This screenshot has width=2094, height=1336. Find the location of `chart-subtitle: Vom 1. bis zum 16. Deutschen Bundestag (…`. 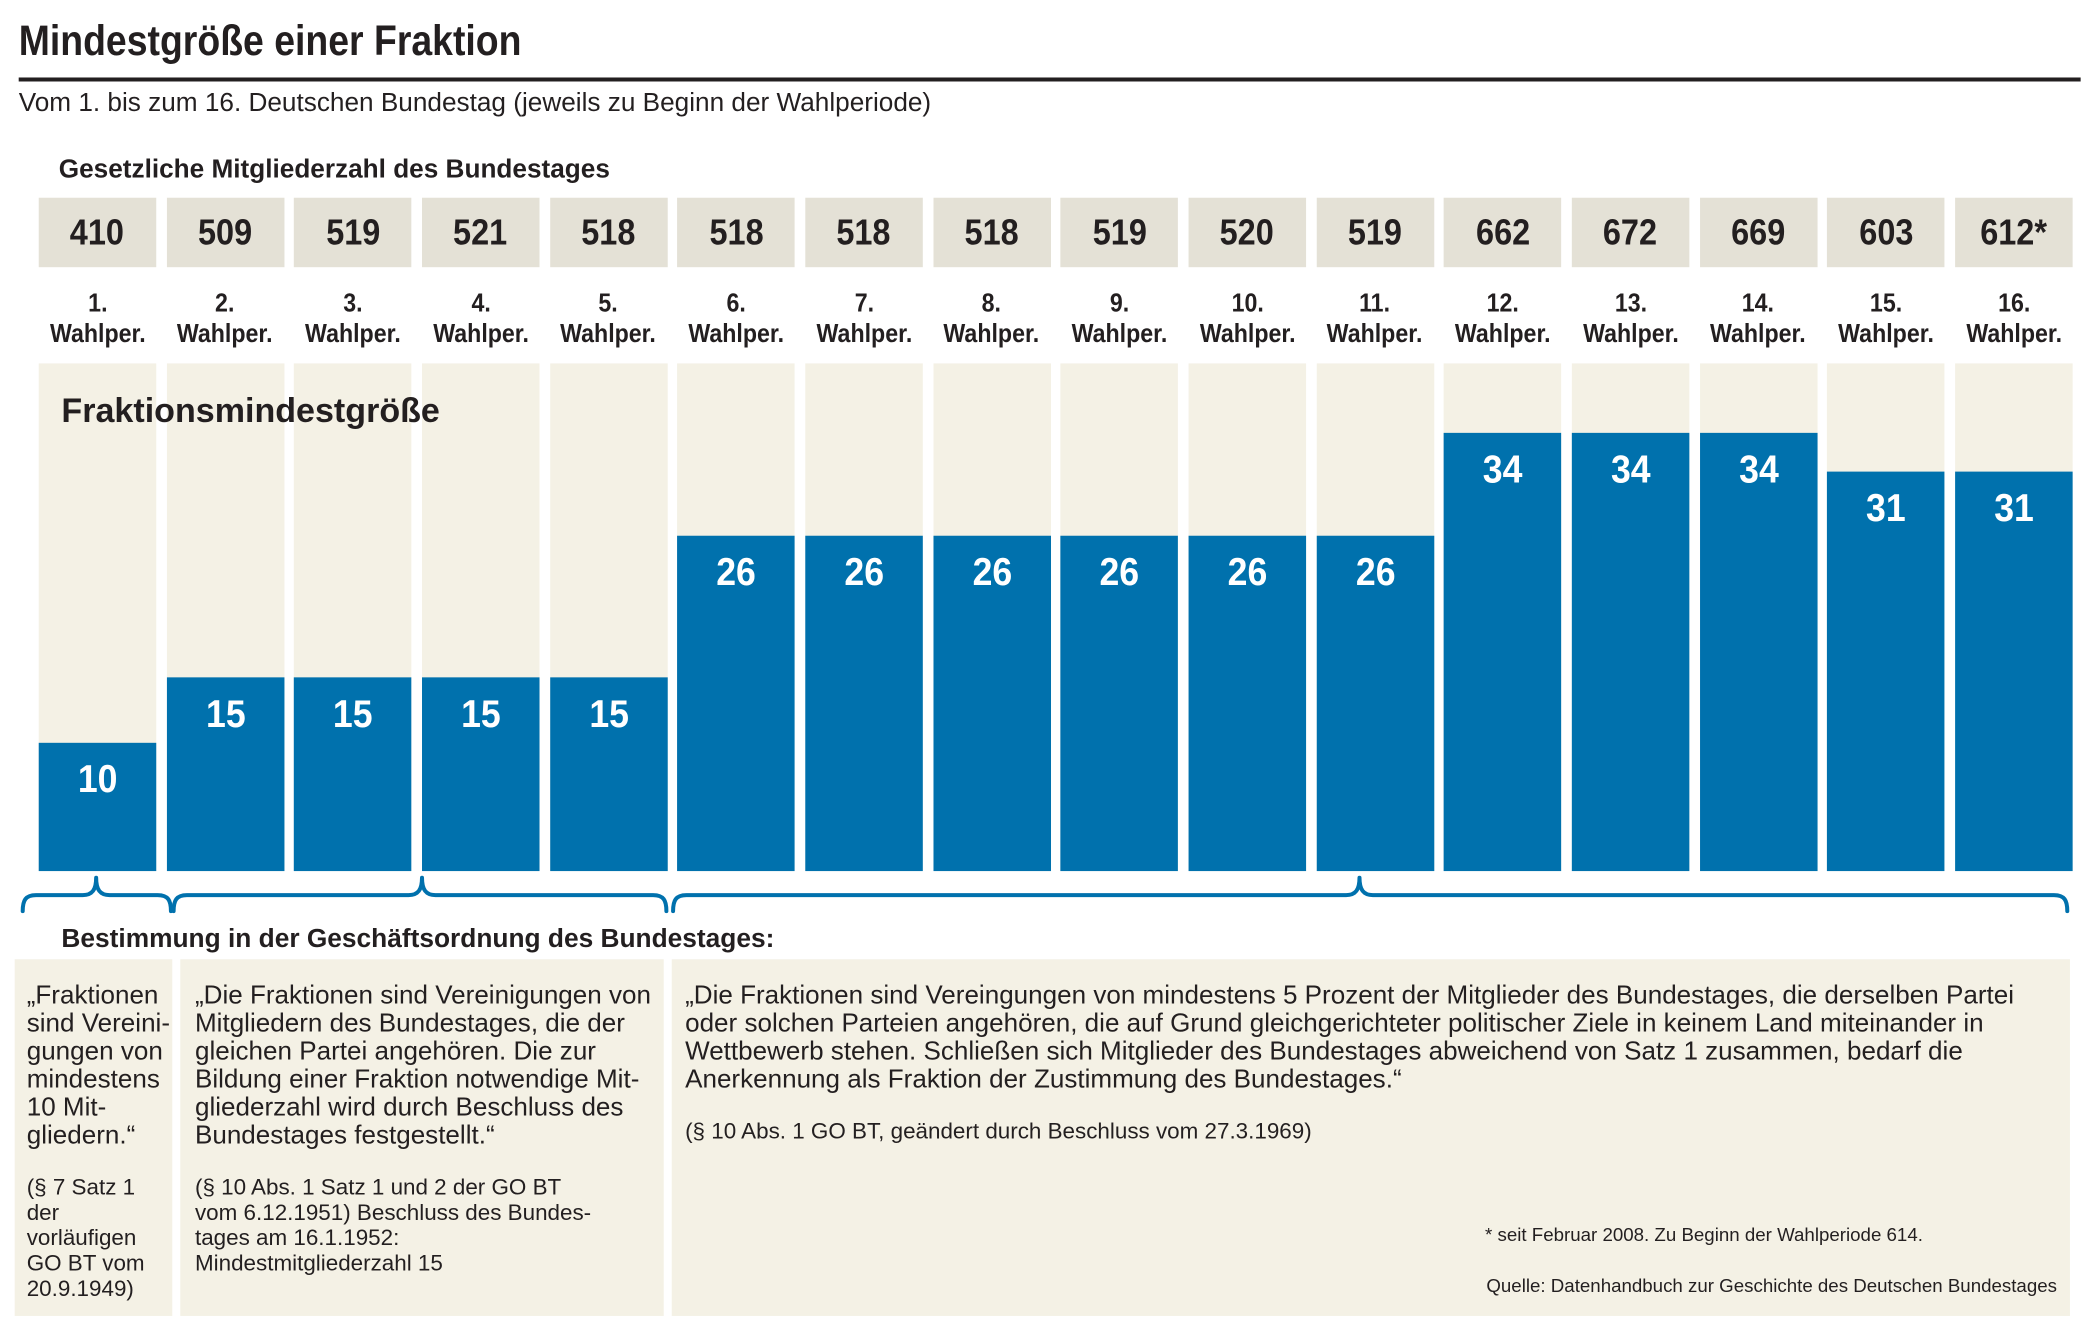

chart-subtitle: Vom 1. bis zum 16. Deutschen Bundestag (… is located at coordinates (475, 103).